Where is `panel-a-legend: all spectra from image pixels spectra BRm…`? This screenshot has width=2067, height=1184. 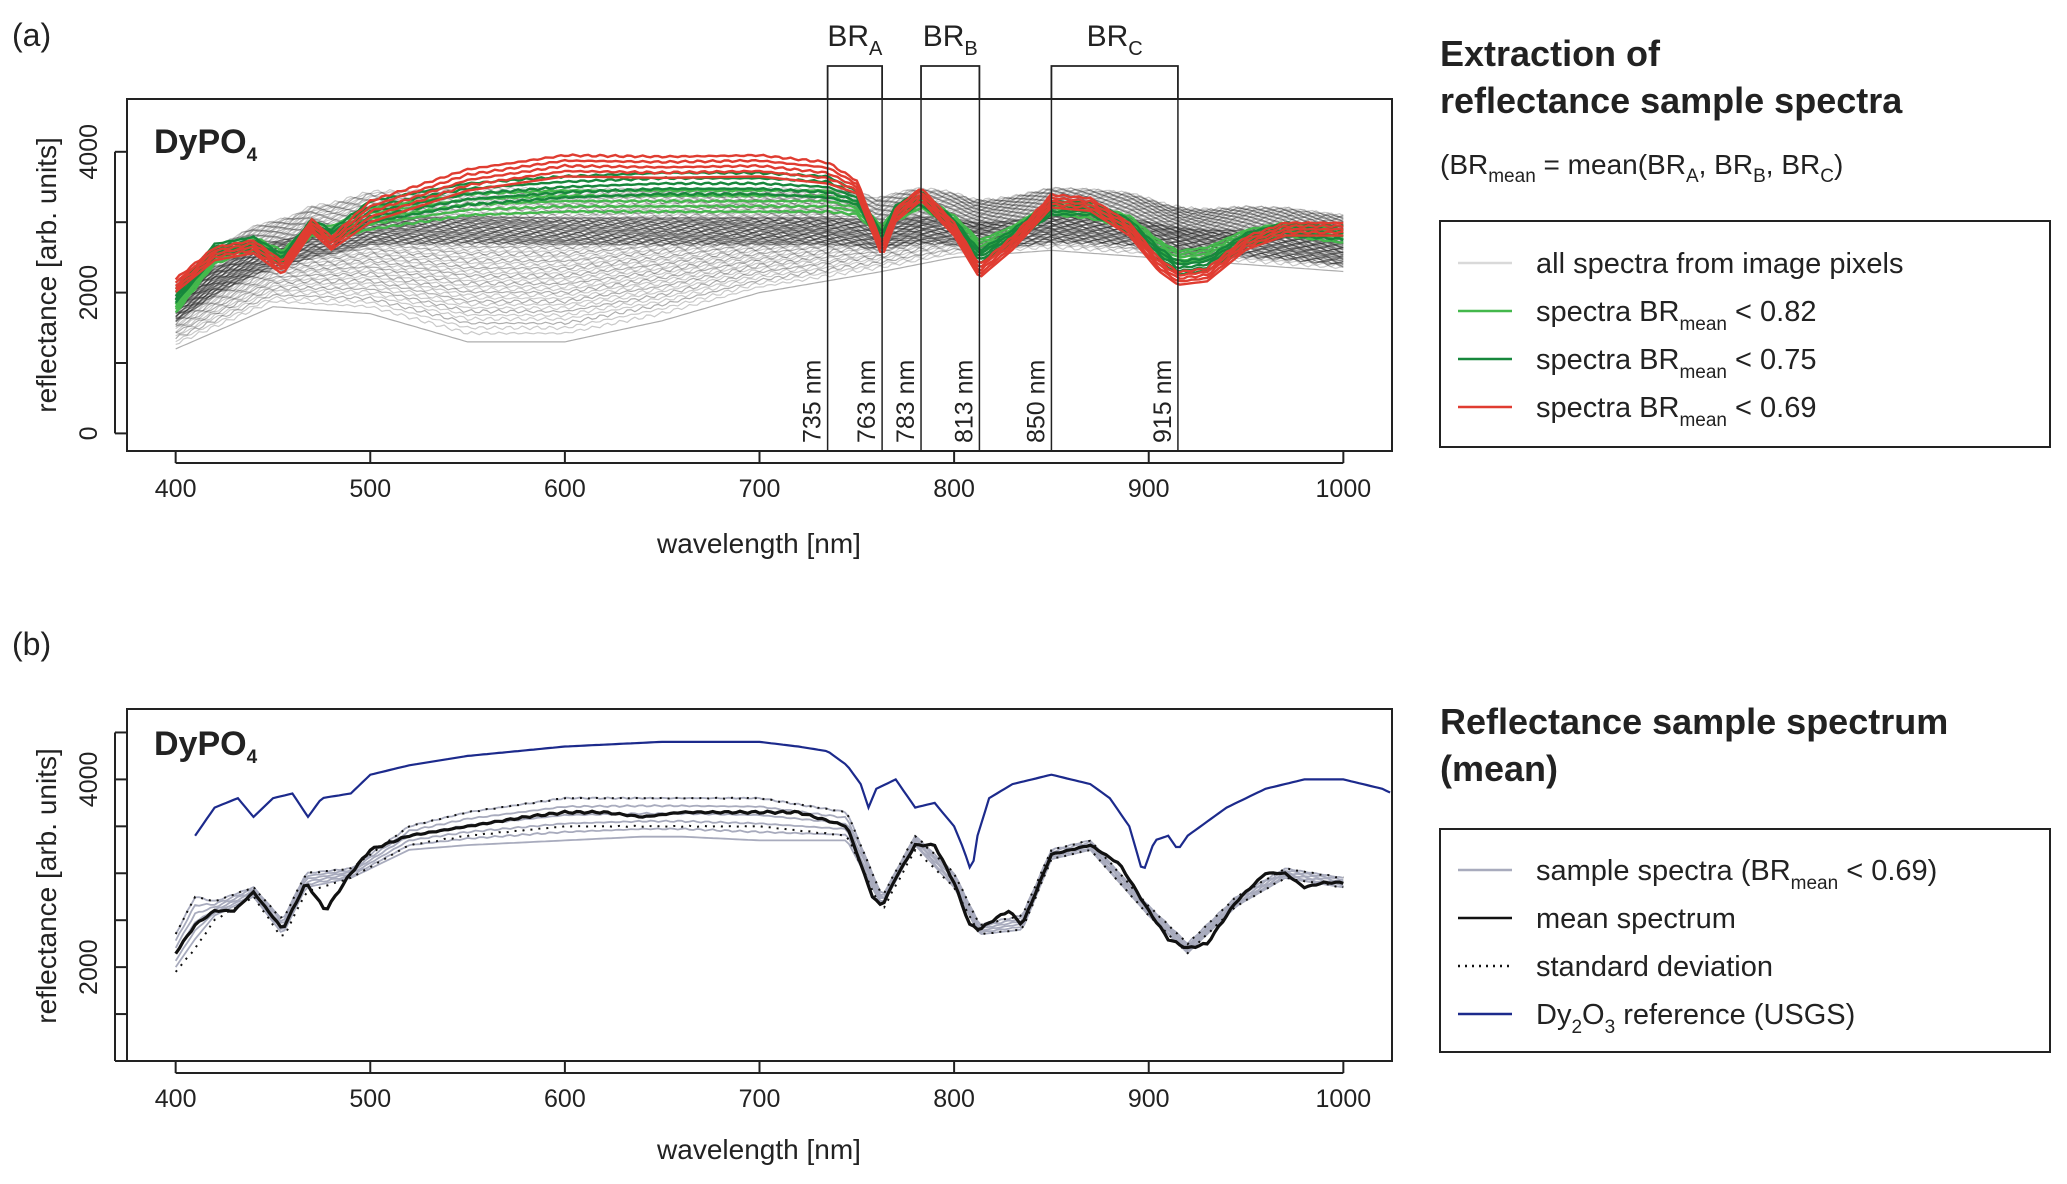 panel-a-legend: all spectra from image pixels spectra BRm… is located at coordinates (1745, 334).